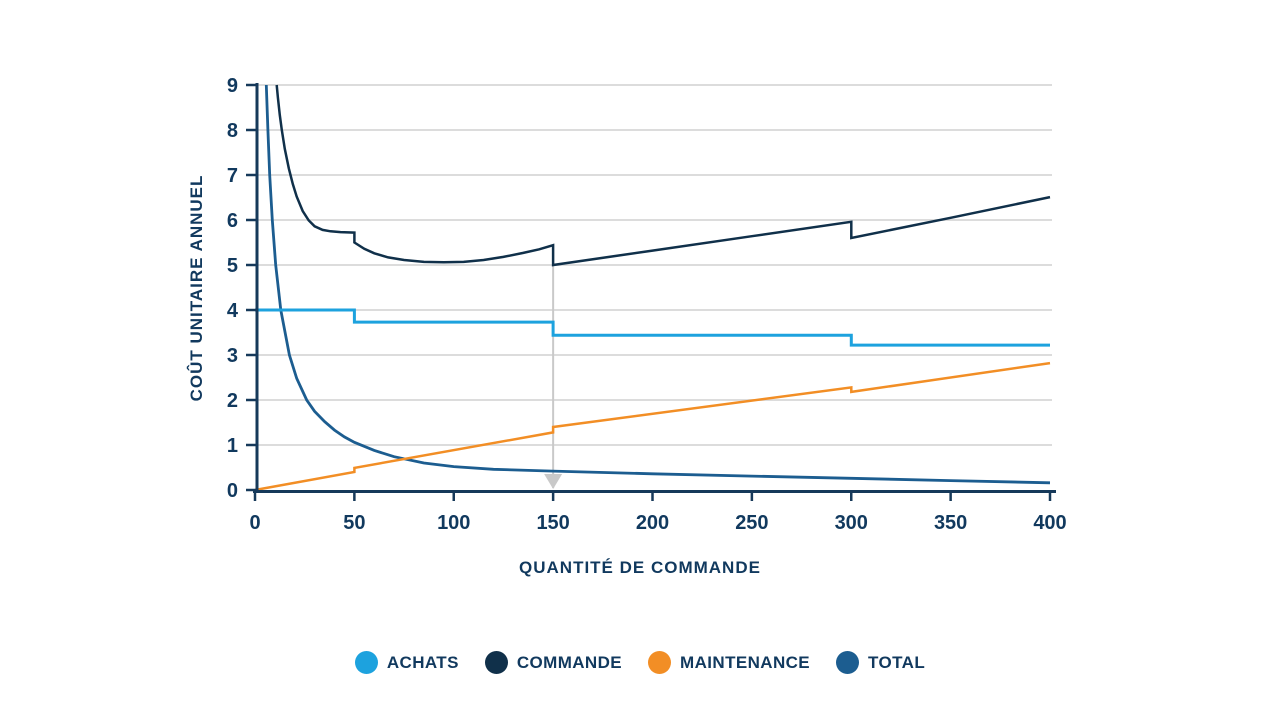  Describe the element at coordinates (496, 662) in the screenshot. I see `legend-dot-commande-icon` at that location.